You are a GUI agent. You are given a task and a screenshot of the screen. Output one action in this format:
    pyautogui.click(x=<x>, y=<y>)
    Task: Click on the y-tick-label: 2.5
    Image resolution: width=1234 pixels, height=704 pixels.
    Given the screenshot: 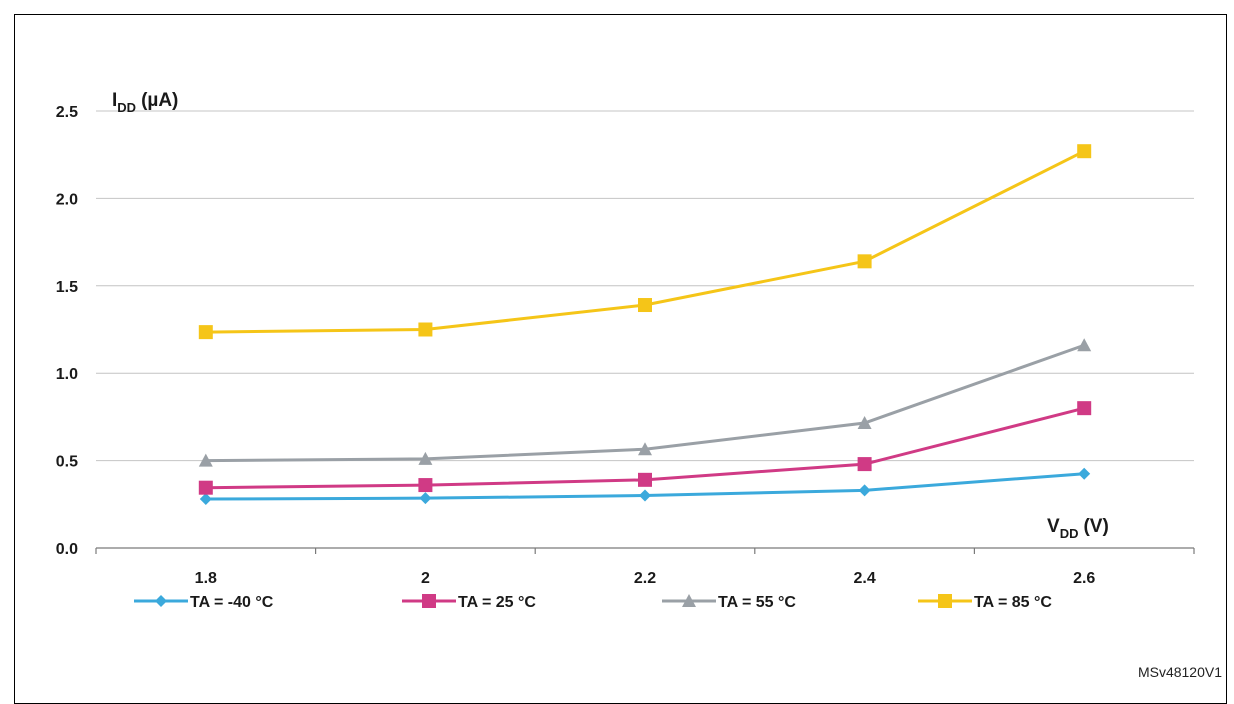 What is the action you would take?
    pyautogui.click(x=67, y=112)
    